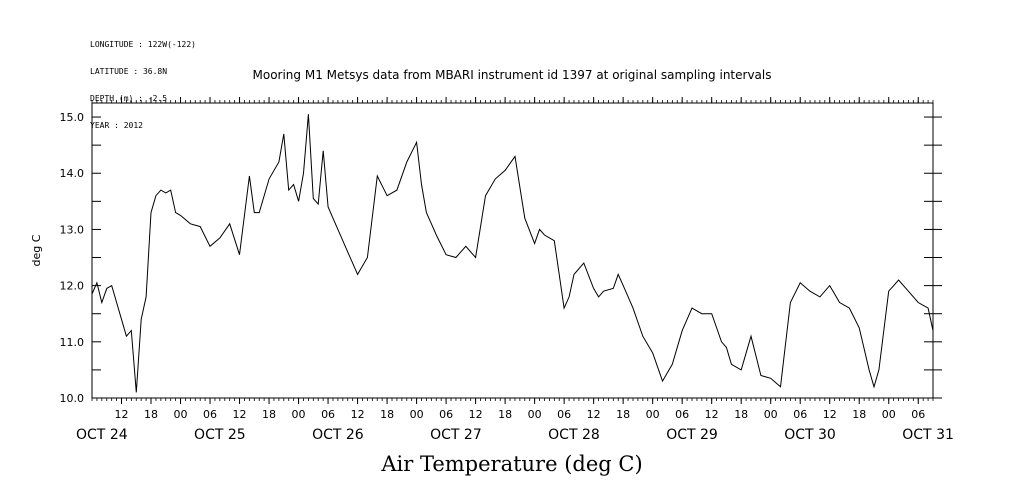 The height and width of the screenshot is (504, 1009). Describe the element at coordinates (143, 44) in the screenshot. I see `meta-longitude: LONGITUDE : 122W(-122)` at that location.